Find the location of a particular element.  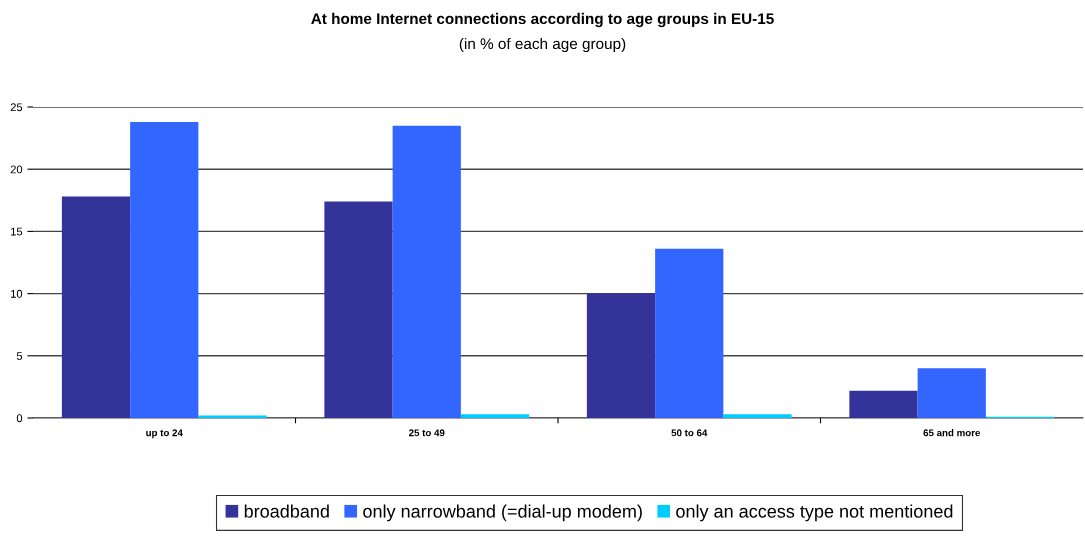

y-tick-label: 15 is located at coordinates (17, 231).